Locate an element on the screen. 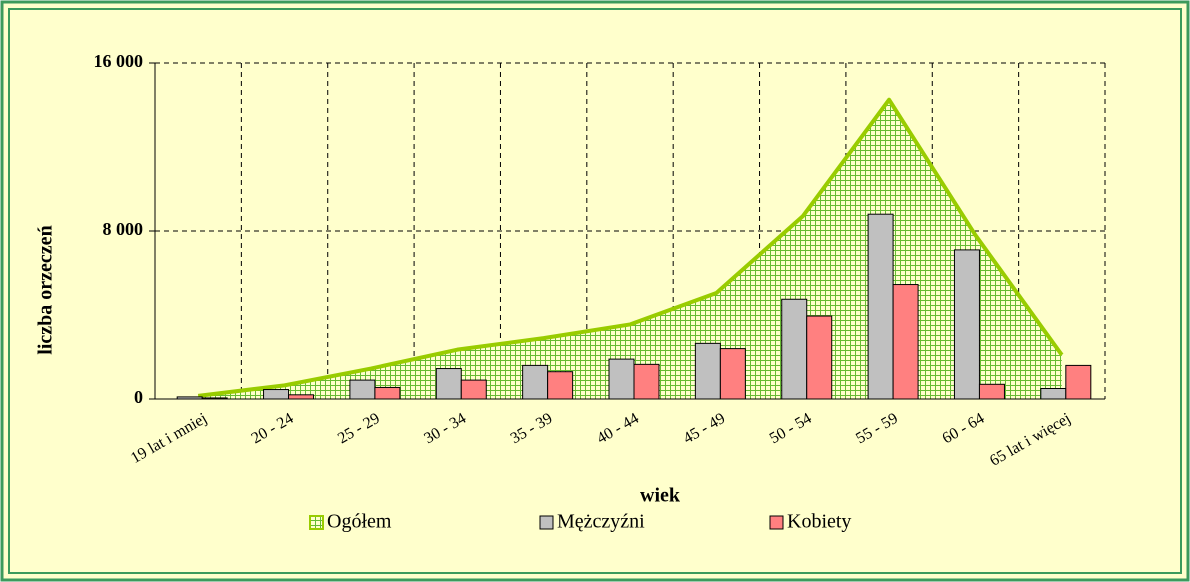 The width and height of the screenshot is (1190, 582). x-axis-title: wiek is located at coordinates (660, 496).